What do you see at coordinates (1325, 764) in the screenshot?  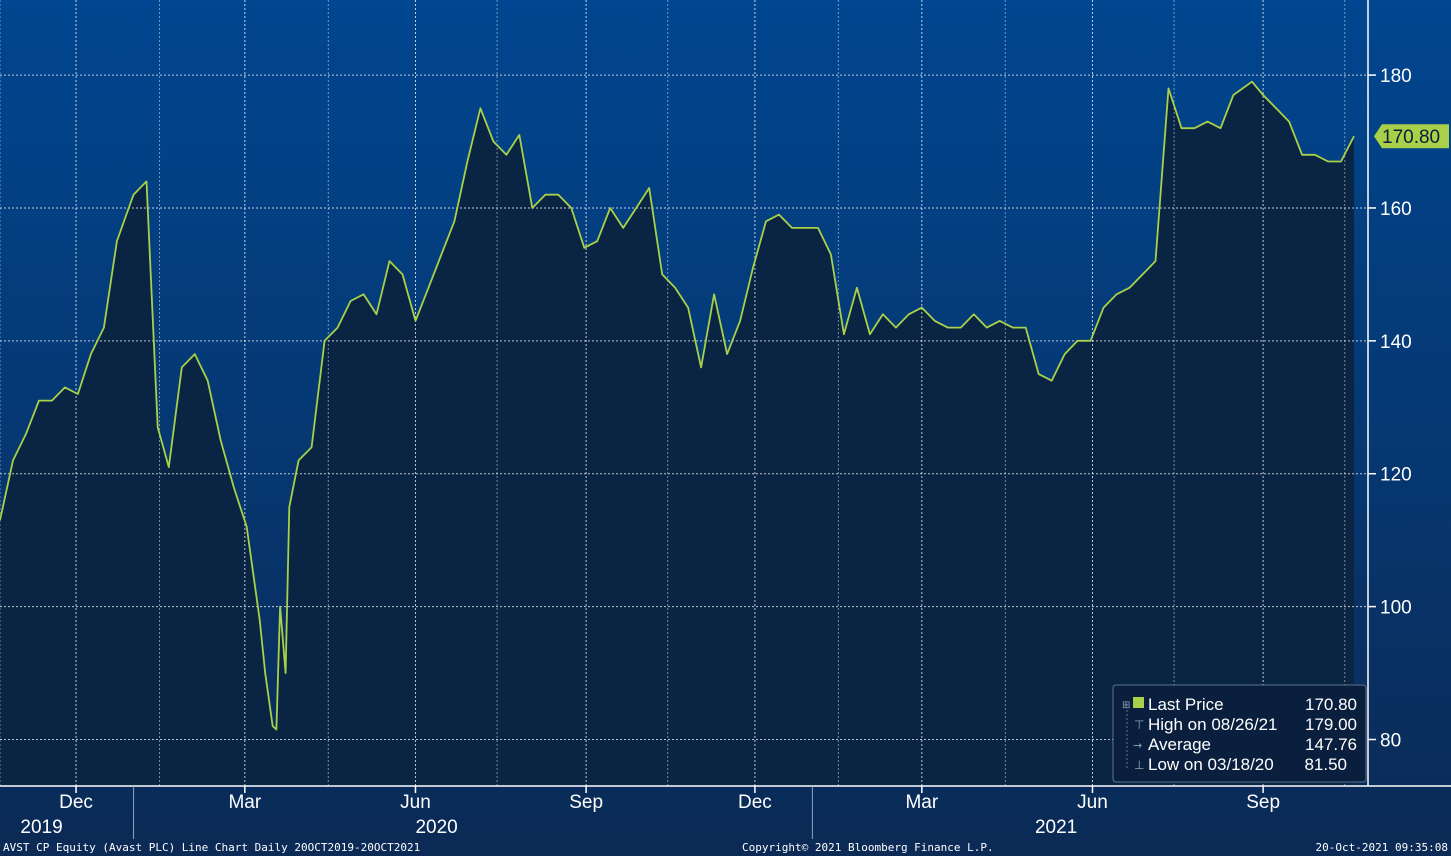 I see `legend-low-value: 81.50` at bounding box center [1325, 764].